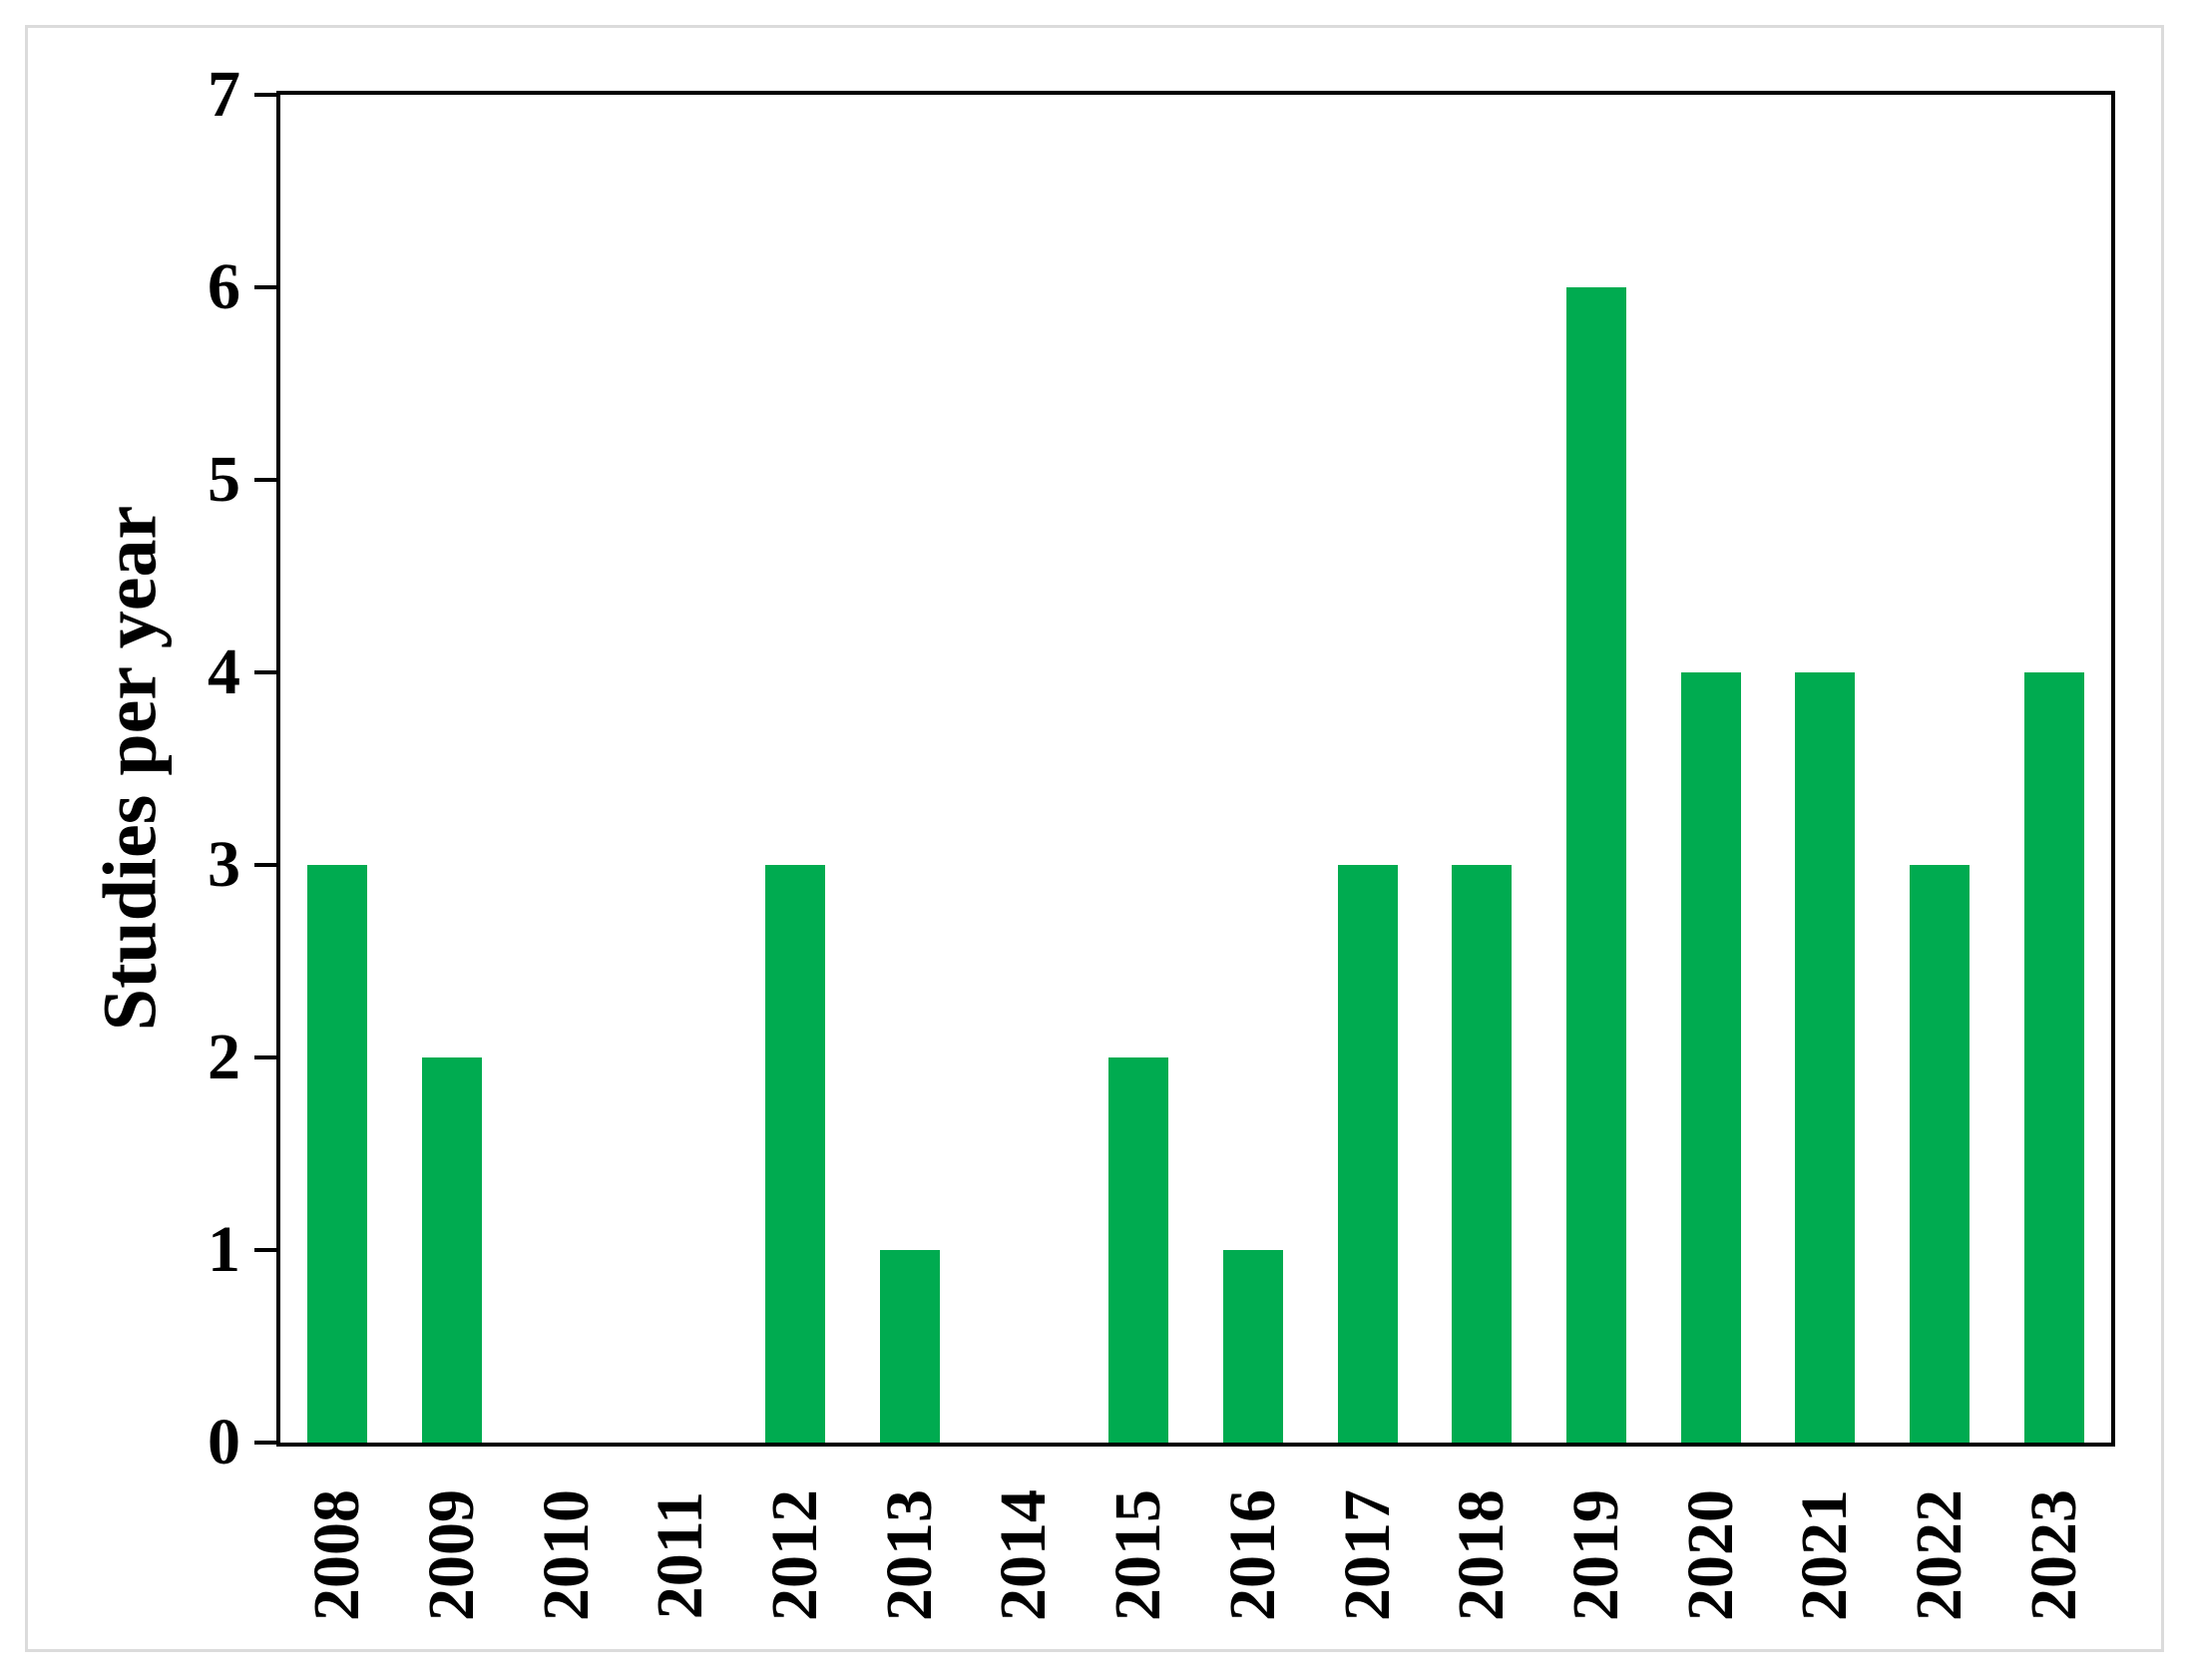  What do you see at coordinates (1252, 1346) in the screenshot?
I see `bar-2016` at bounding box center [1252, 1346].